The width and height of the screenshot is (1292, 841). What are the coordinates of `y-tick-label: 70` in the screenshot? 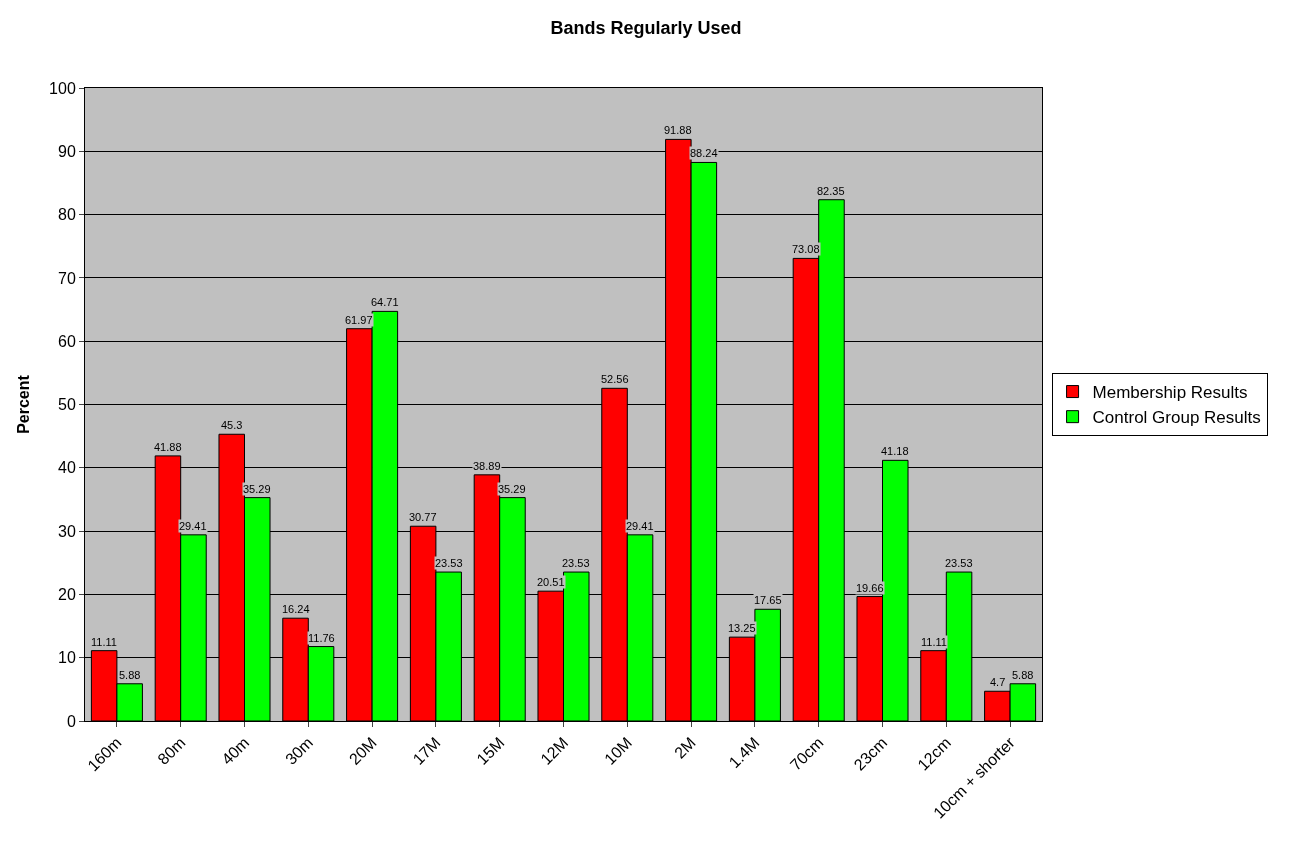 It's located at (67, 278).